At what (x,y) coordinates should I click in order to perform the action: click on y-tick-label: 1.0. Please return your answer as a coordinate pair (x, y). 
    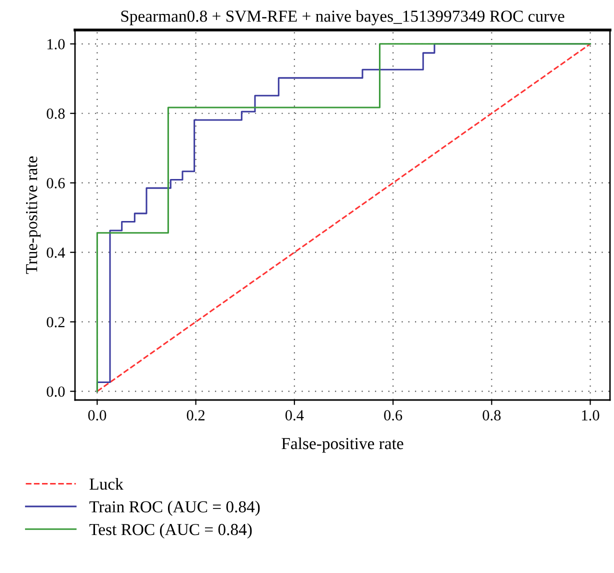
    Looking at the image, I should click on (56, 44).